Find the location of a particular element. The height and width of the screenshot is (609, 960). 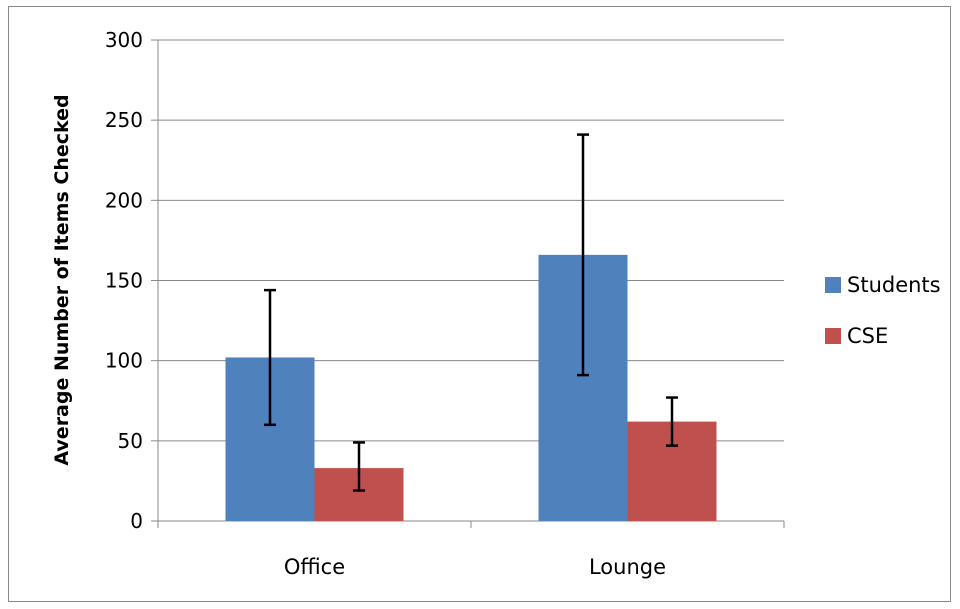

y-tick-label: 150 is located at coordinates (124, 281).